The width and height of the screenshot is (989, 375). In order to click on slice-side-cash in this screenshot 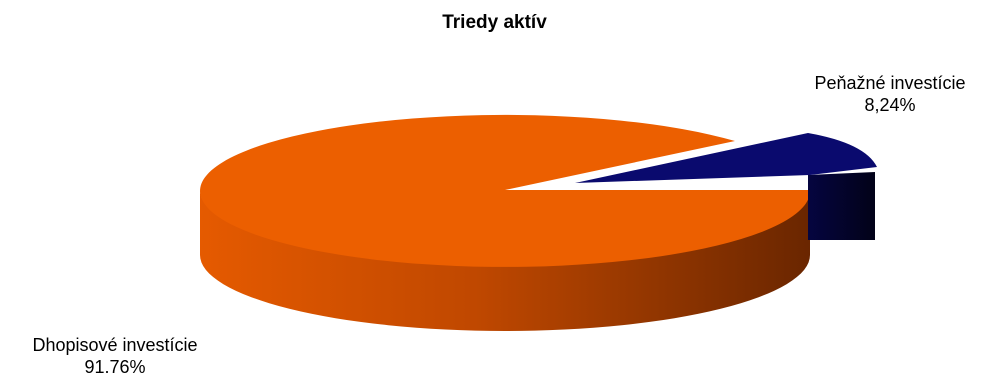, I will do `click(841, 206)`.